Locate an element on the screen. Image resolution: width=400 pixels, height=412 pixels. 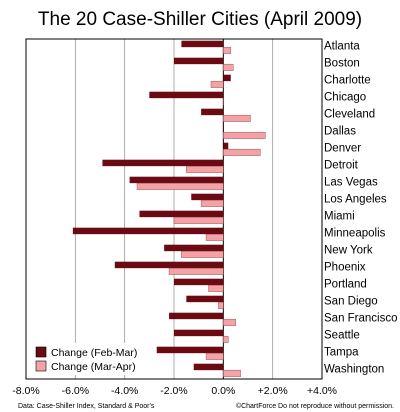
bar-san-diego-s1 is located at coordinates (205, 299).